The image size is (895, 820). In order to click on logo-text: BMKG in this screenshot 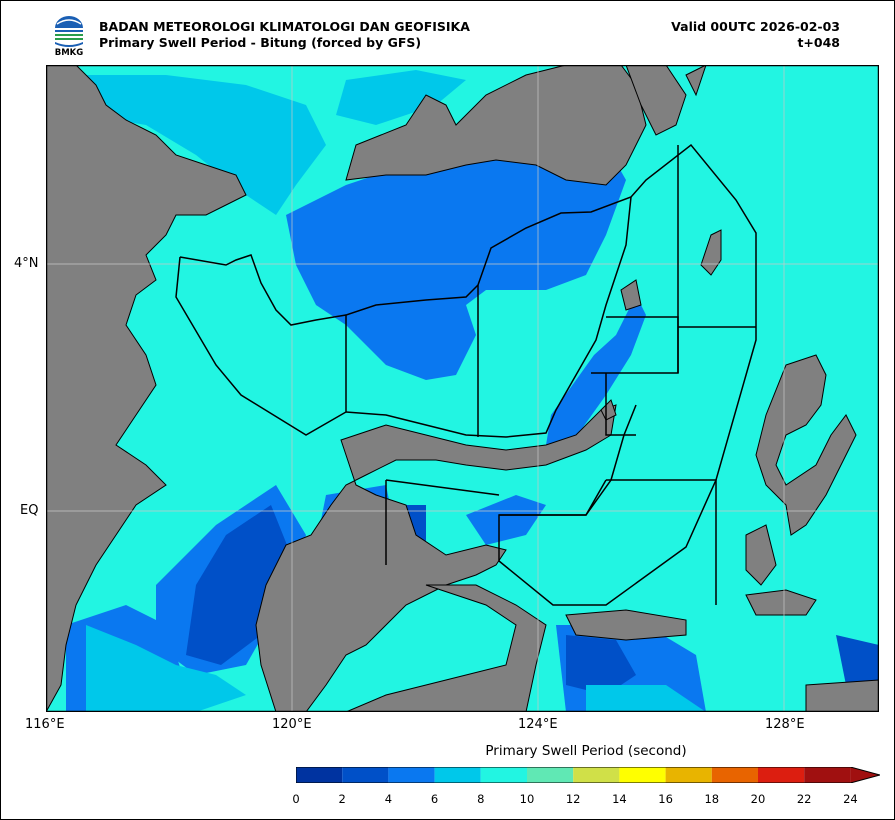, I will do `click(69, 52)`.